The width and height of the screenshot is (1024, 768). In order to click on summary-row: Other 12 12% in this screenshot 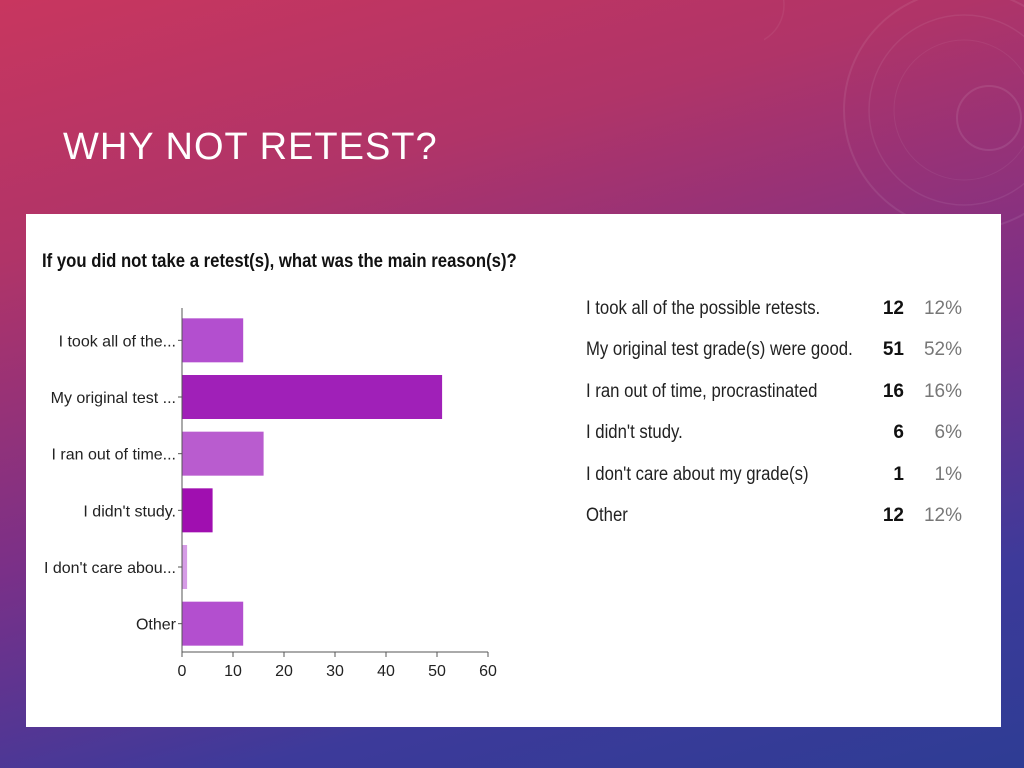, I will do `click(786, 525)`.